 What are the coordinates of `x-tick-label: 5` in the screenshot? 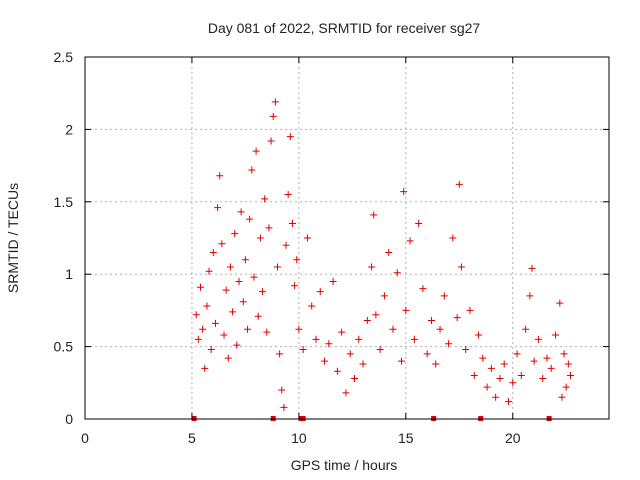 It's located at (192, 438).